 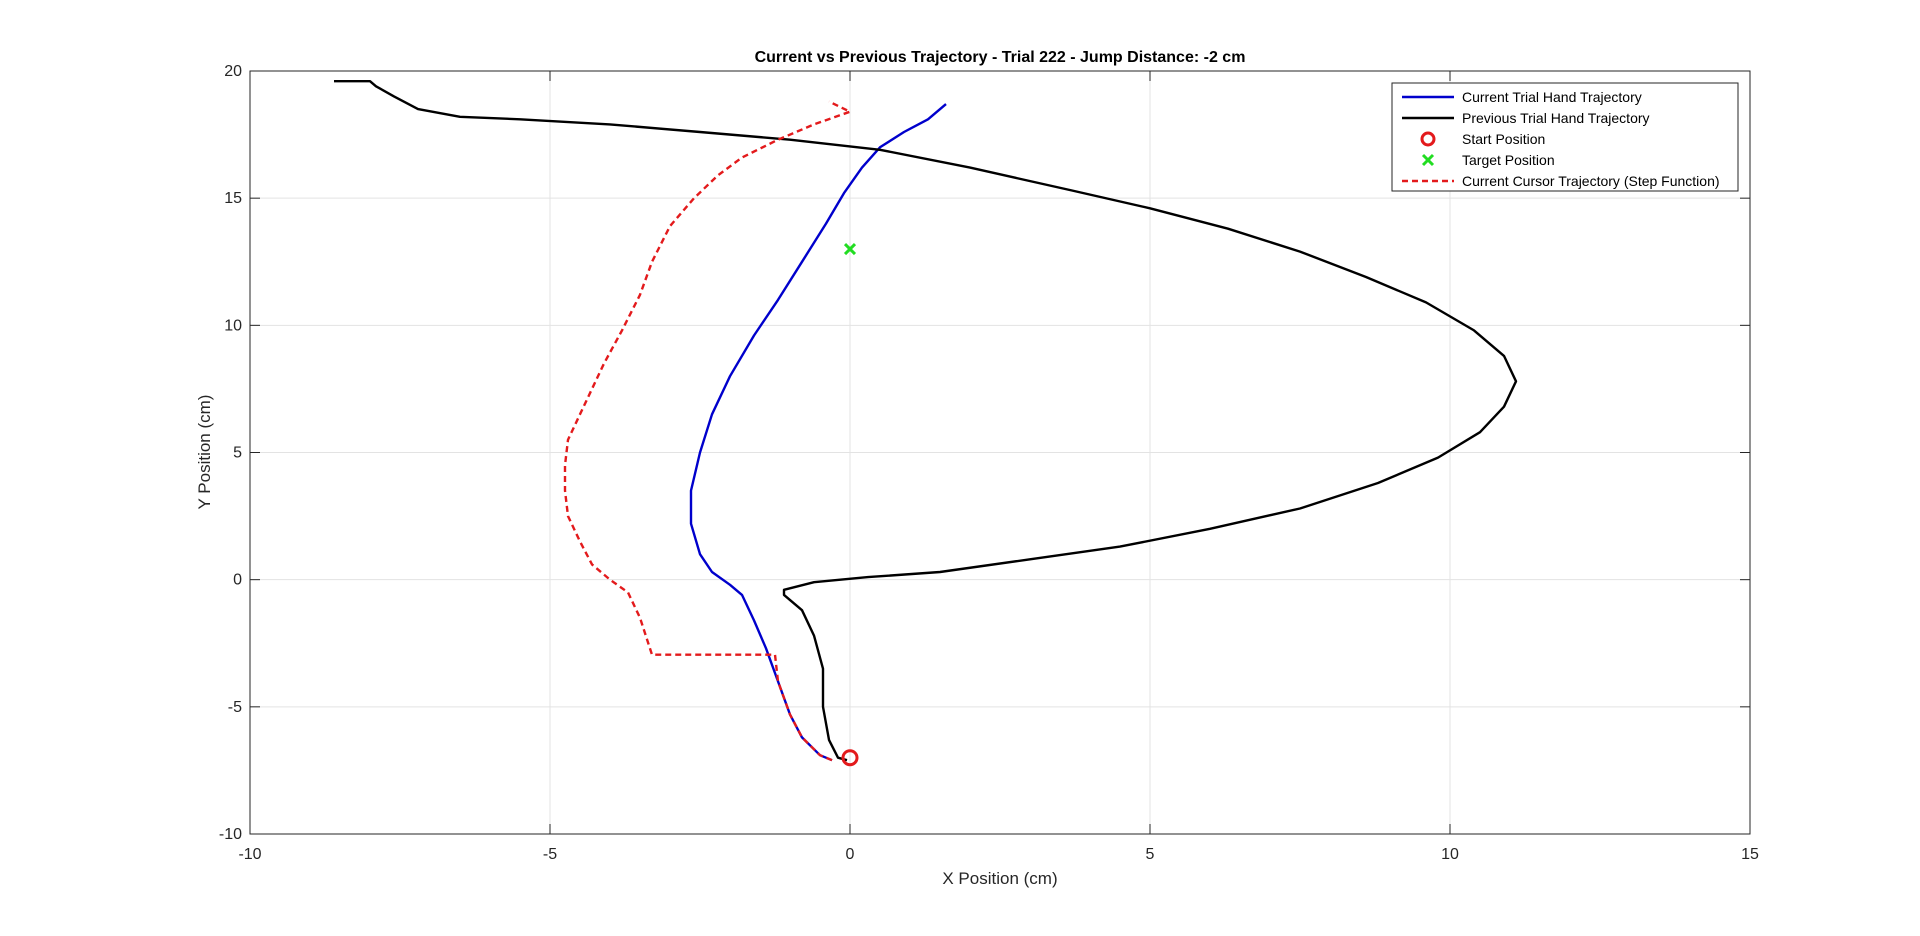 I want to click on x-tick-label: 10, so click(x=1450, y=854).